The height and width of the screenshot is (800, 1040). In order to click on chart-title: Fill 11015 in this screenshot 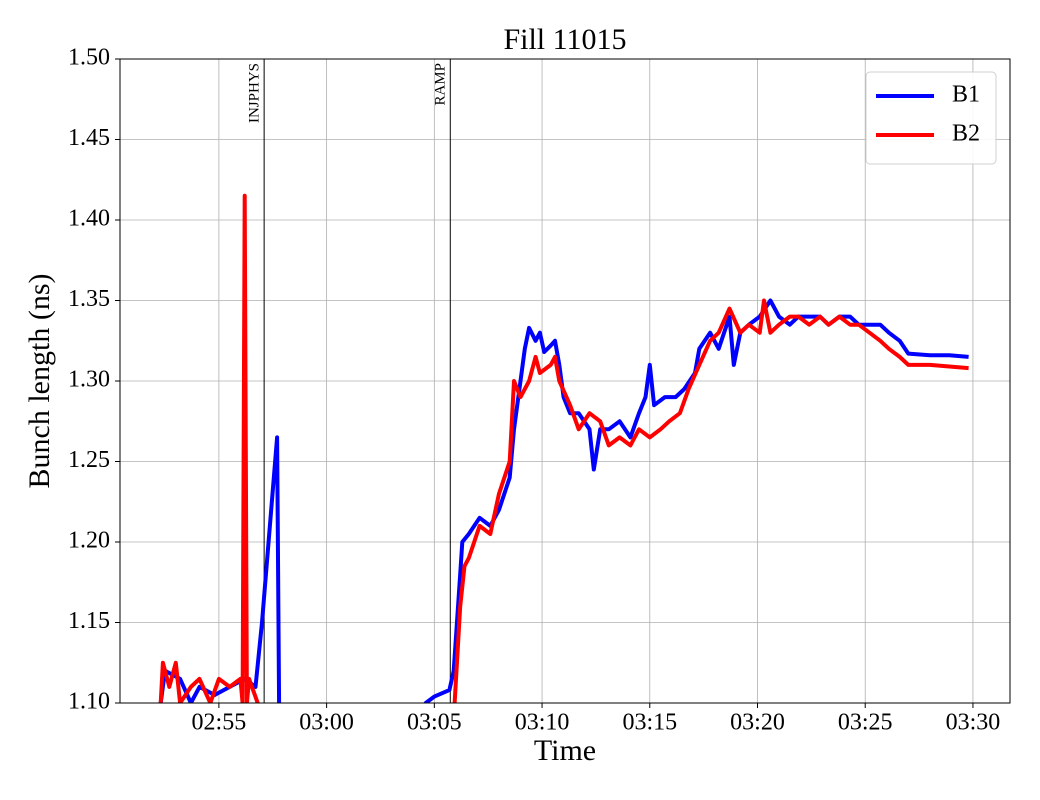, I will do `click(564, 39)`.